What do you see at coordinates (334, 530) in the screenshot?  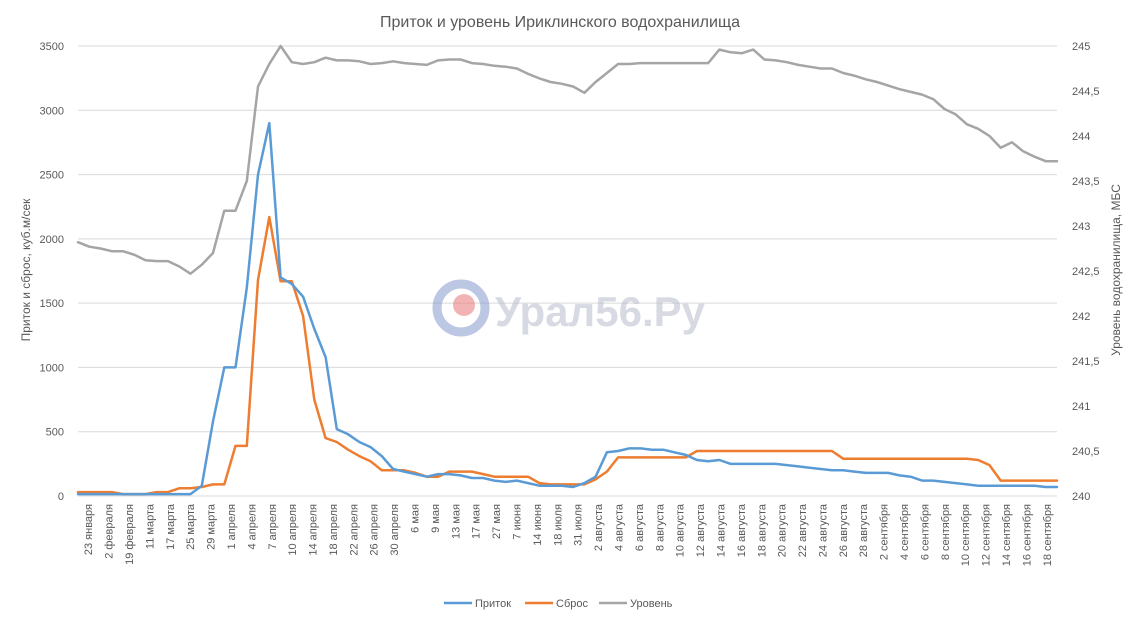 I see `x-tick-label: 18 апреля` at bounding box center [334, 530].